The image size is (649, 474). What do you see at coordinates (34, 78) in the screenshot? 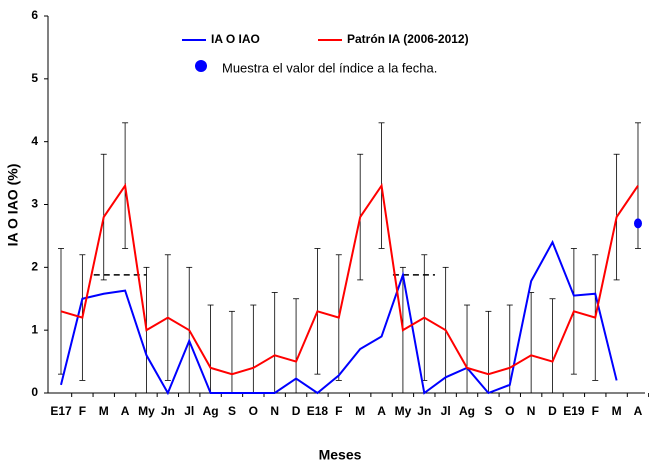
I see `y-tick-label: 5` at bounding box center [34, 78].